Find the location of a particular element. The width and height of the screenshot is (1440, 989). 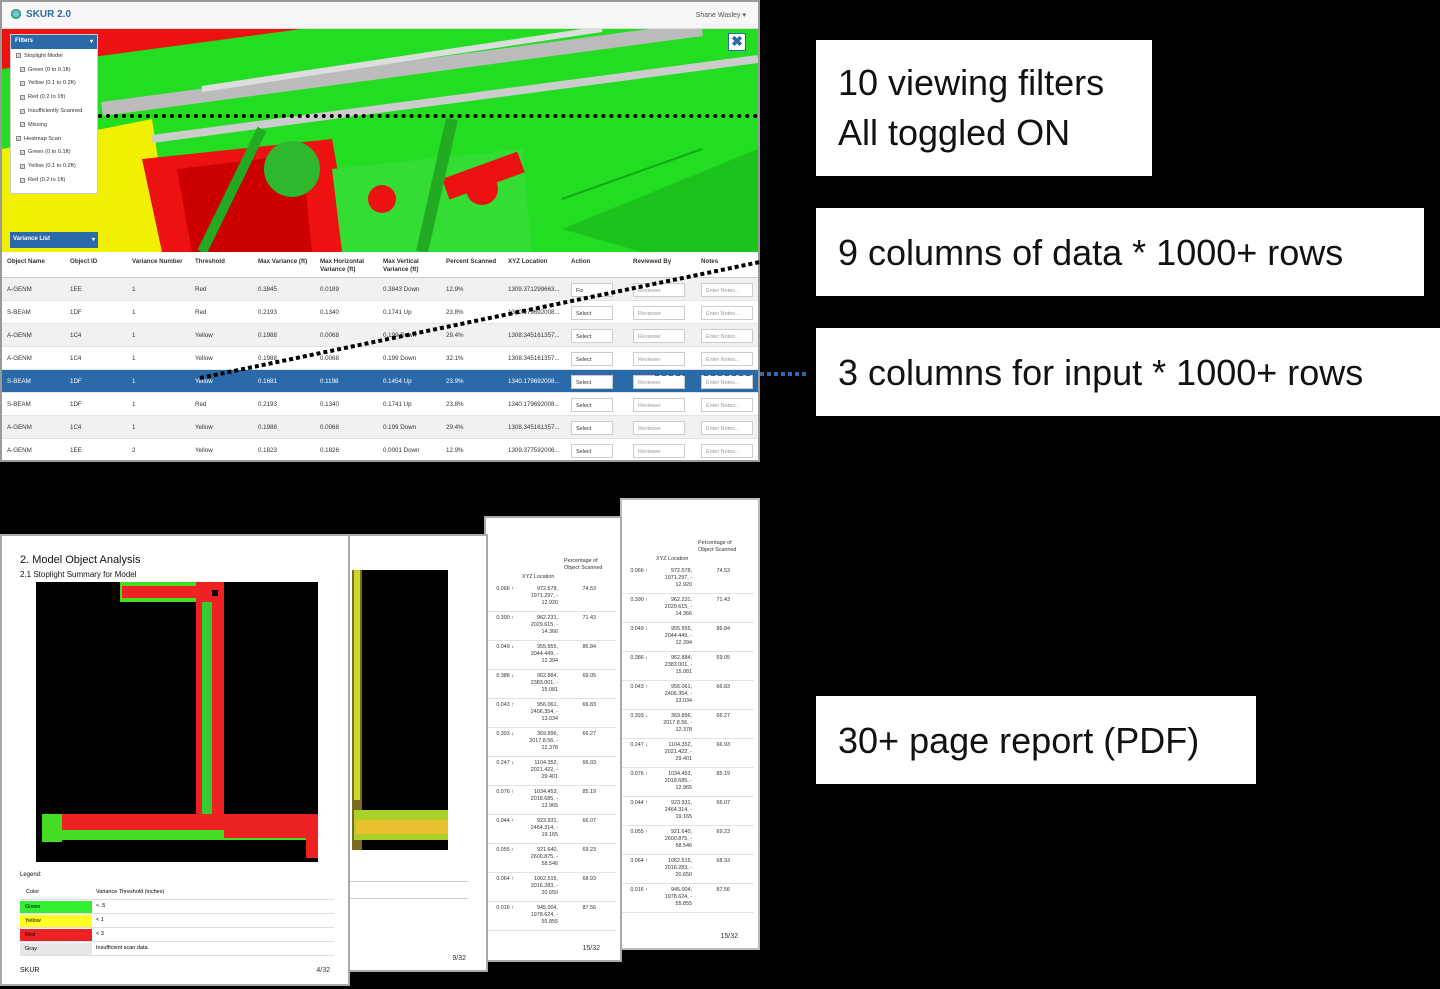

filter-label: Red (0.2 to 1ft) is located at coordinates (47, 180).